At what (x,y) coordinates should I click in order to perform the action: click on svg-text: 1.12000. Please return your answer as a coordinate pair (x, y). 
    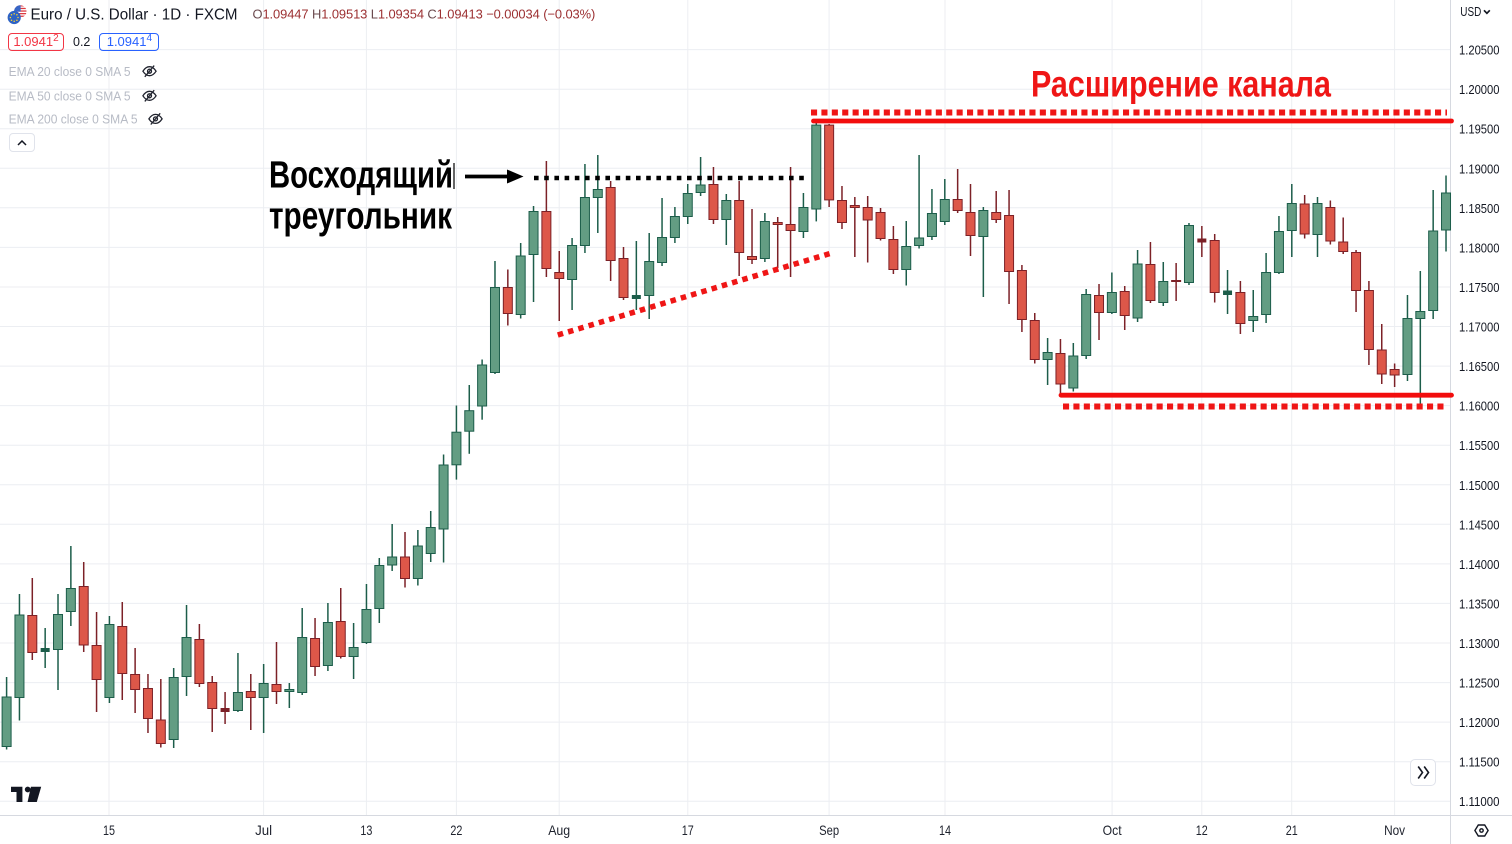
    Looking at the image, I should click on (1479, 722).